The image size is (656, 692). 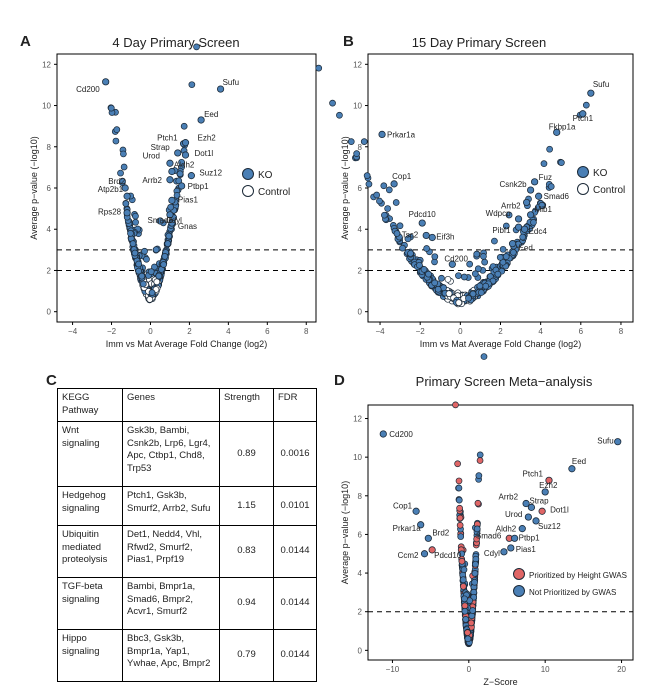 What do you see at coordinates (90, 506) in the screenshot?
I see `pathway-cell: Hedgehog signaling` at bounding box center [90, 506].